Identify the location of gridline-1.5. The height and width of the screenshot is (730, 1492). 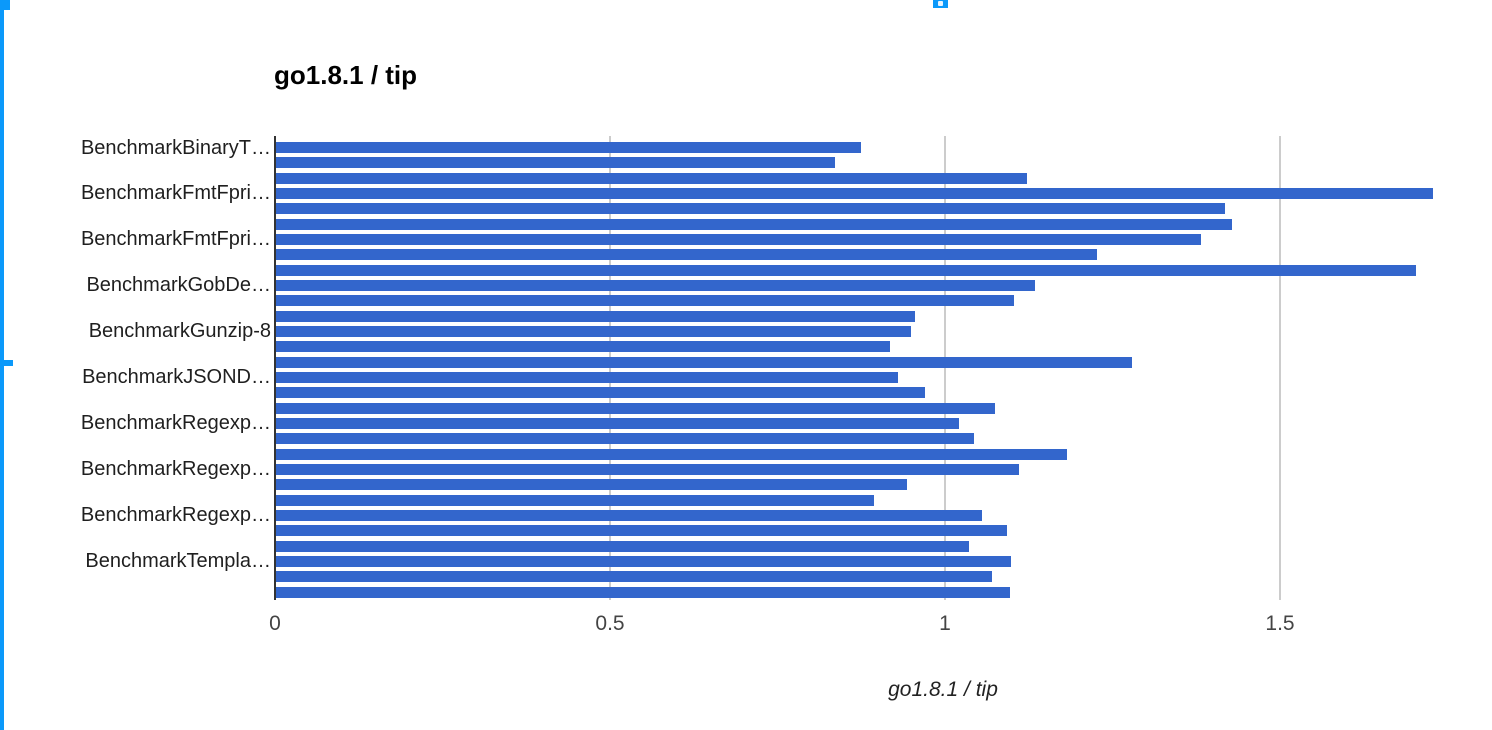
(1280, 368).